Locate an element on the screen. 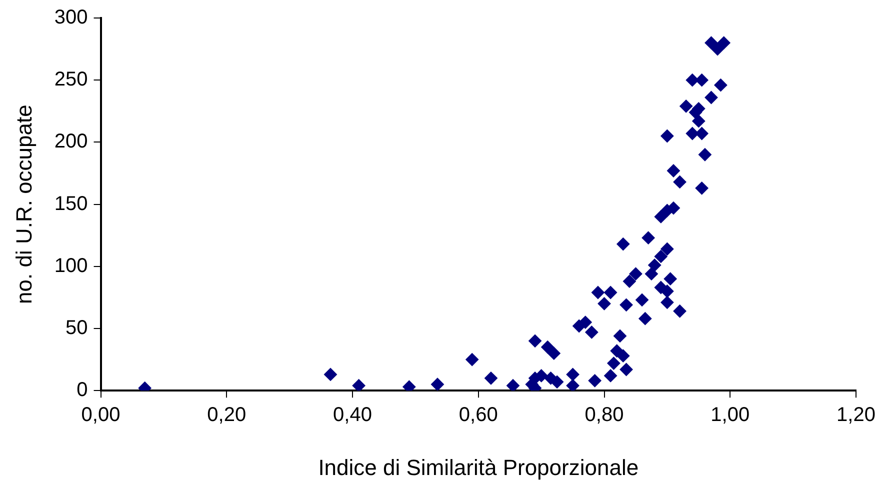 This screenshot has height=494, width=884. y-tick-label: 300 is located at coordinates (71, 17).